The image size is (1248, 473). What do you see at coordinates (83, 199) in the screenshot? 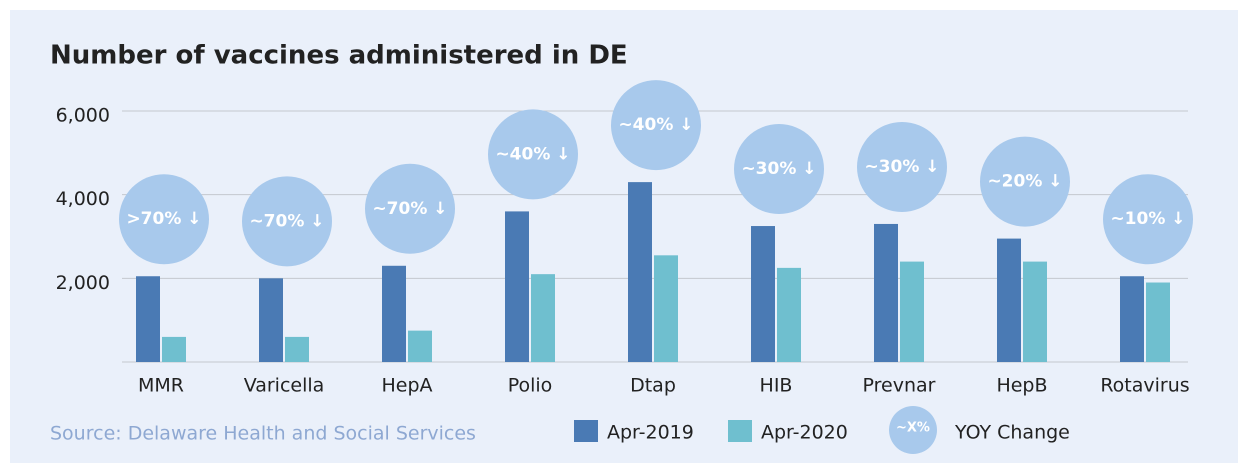
I see `y-tick-label: 4,000` at bounding box center [83, 199].